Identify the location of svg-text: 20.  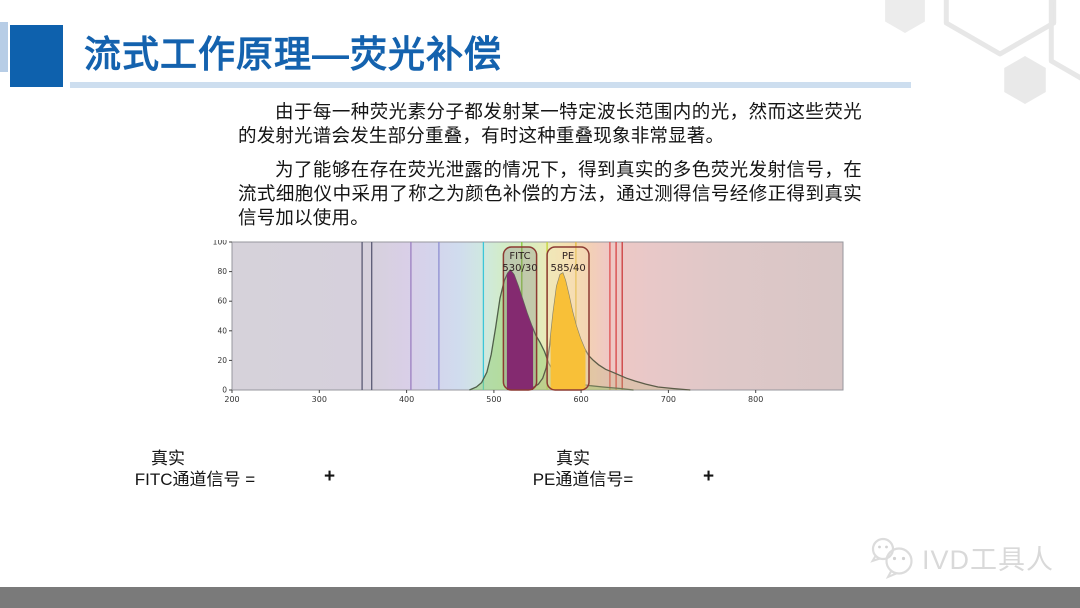
(222, 360).